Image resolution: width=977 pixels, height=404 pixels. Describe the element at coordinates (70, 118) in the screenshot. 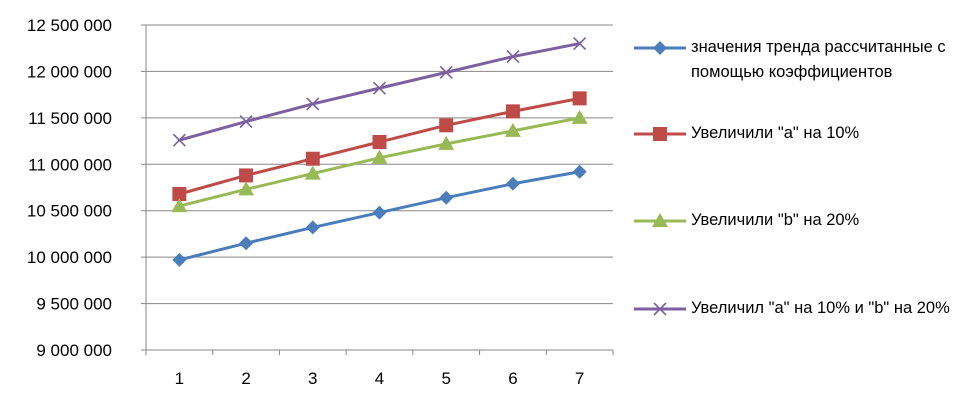

I see `y-tick-label: 11 500 000` at that location.